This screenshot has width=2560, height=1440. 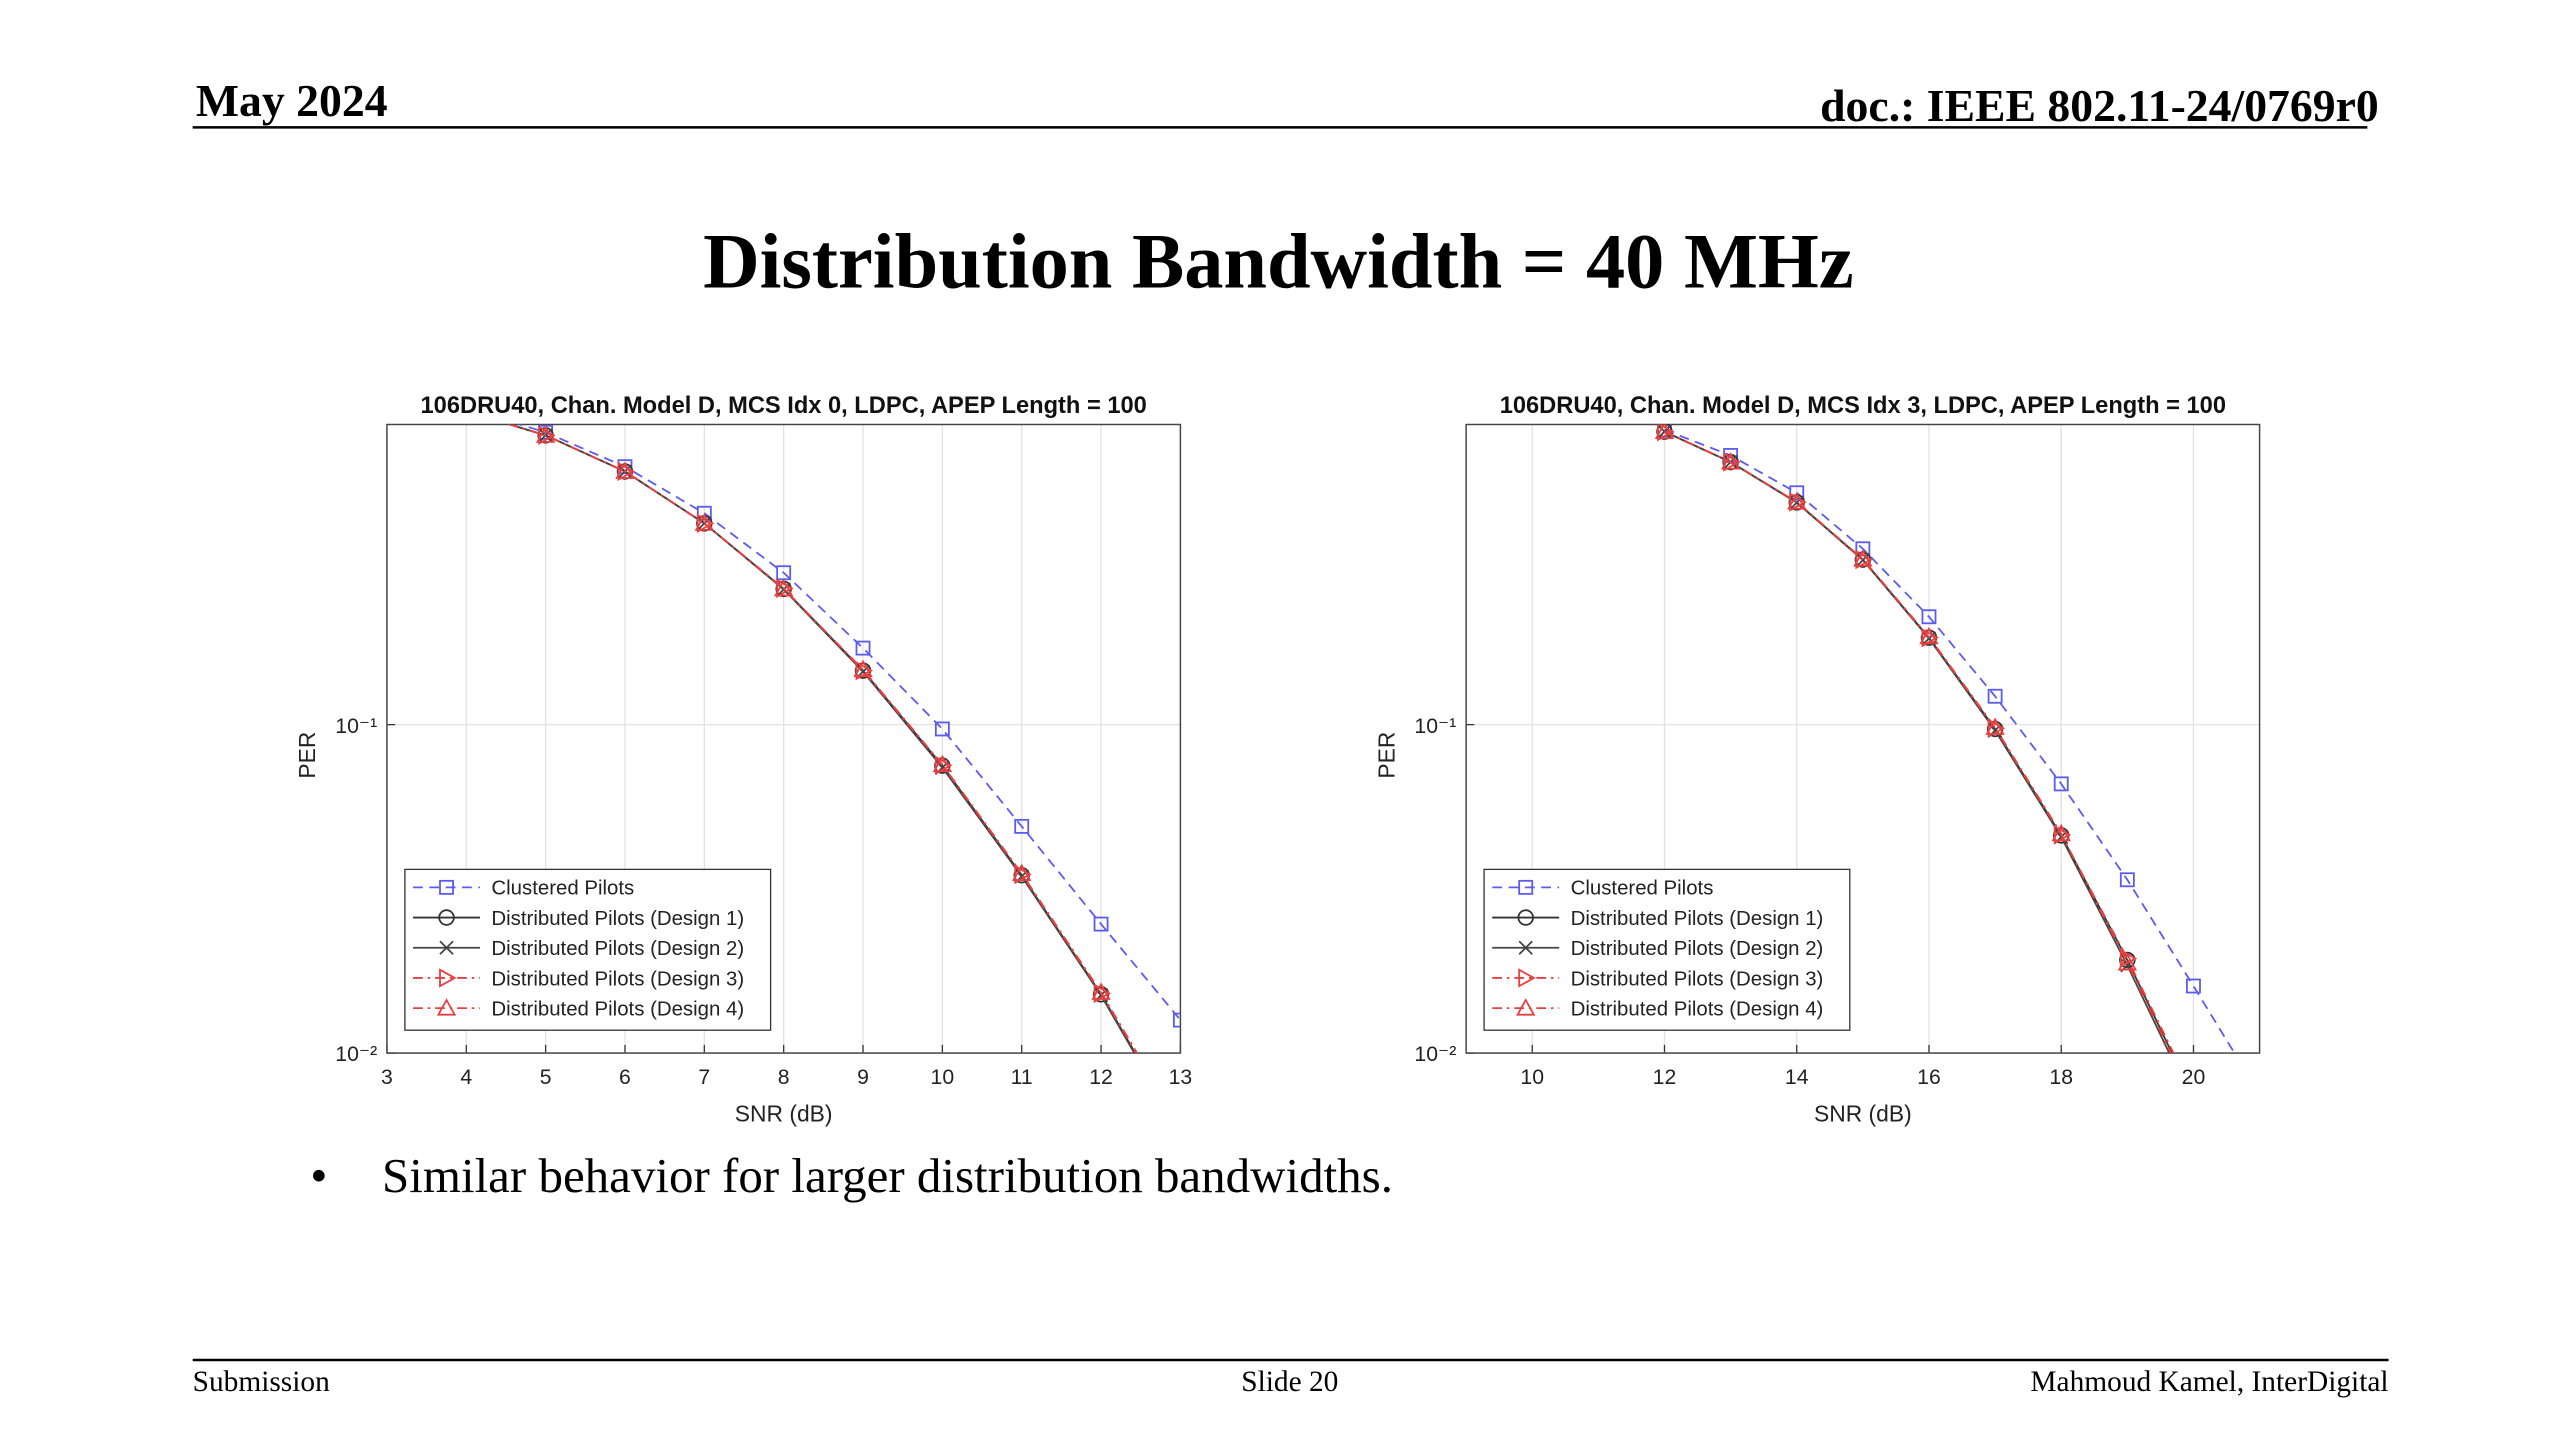 What do you see at coordinates (863, 1077) in the screenshot?
I see `x-tick-label: 9` at bounding box center [863, 1077].